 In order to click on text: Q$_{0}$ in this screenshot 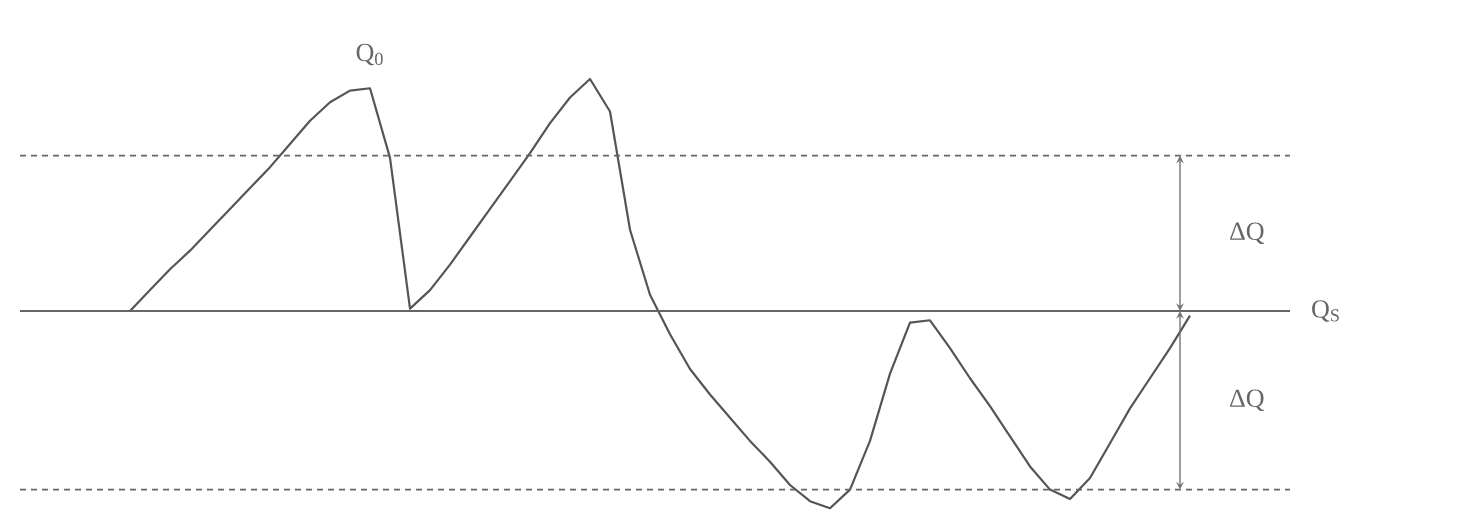, I will do `click(369, 54)`.